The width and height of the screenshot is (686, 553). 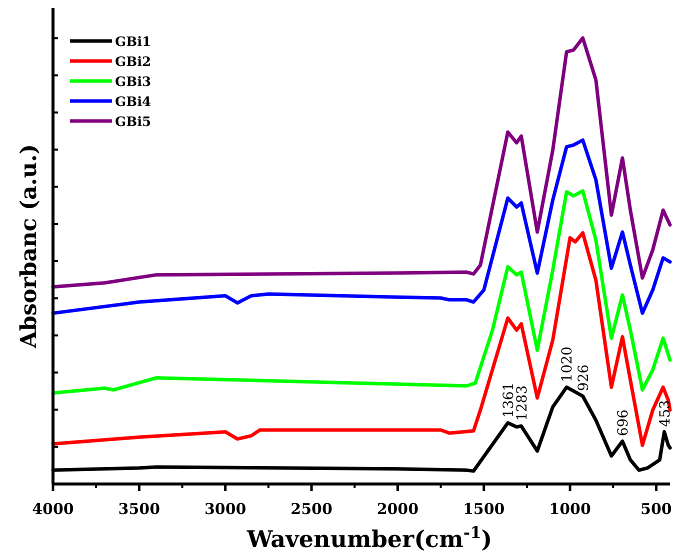 I want to click on x-tick-label: 2000, so click(x=397, y=509).